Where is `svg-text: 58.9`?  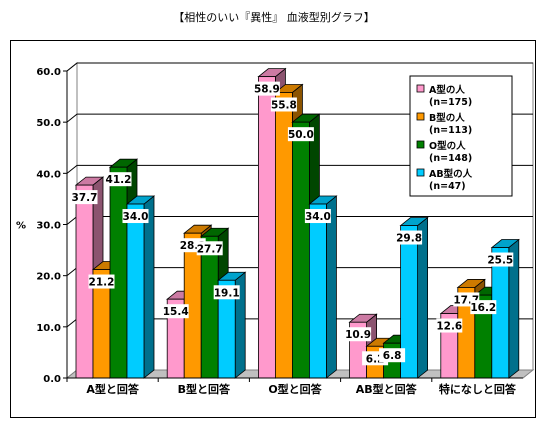
svg-text: 58.9 is located at coordinates (267, 90).